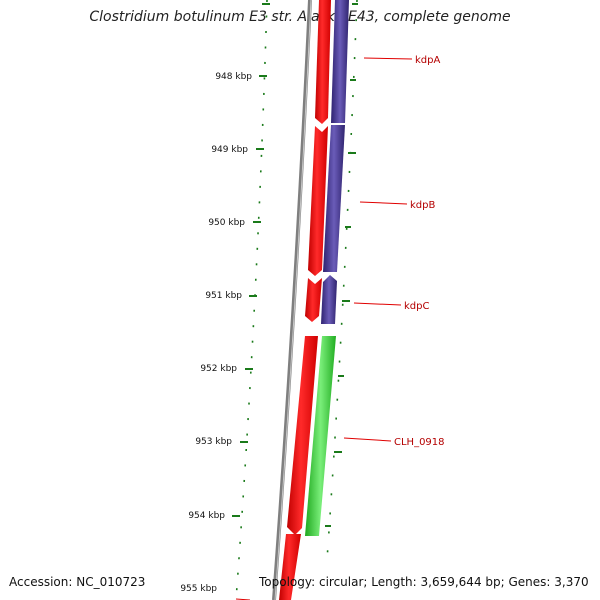 The width and height of the screenshot is (600, 600). I want to click on cds-track, so click(305, 300).